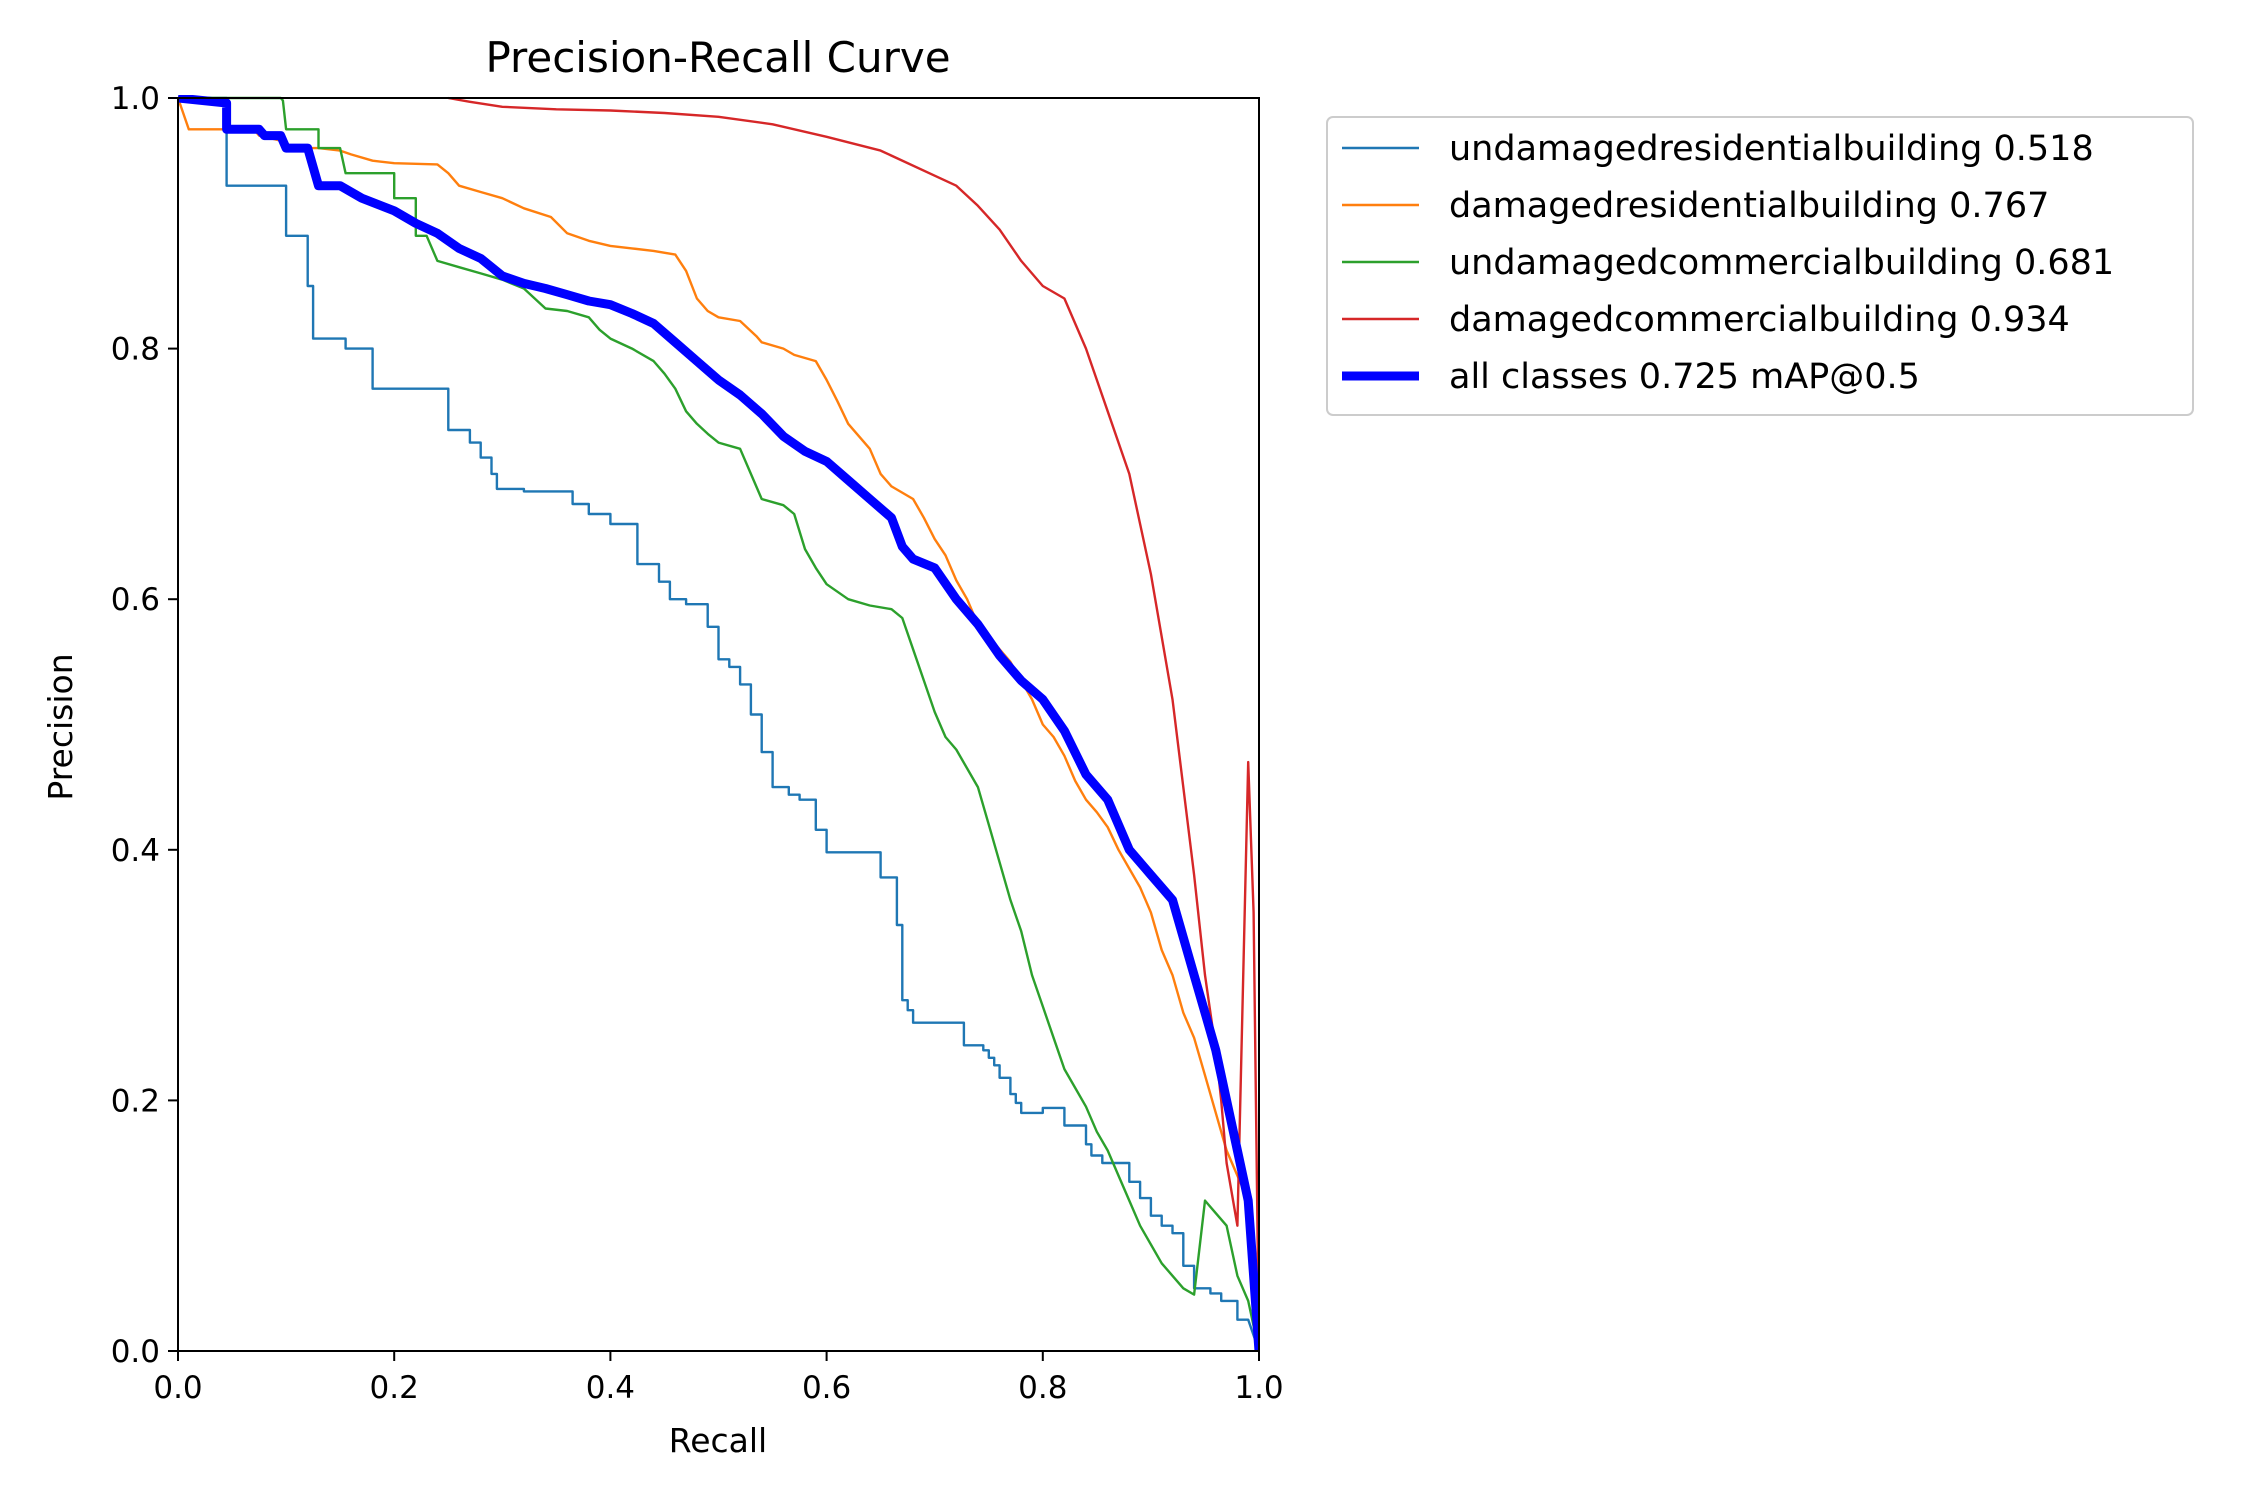 The height and width of the screenshot is (1500, 2250). Describe the element at coordinates (135, 1101) in the screenshot. I see `y-tick-label: 0.2` at that location.